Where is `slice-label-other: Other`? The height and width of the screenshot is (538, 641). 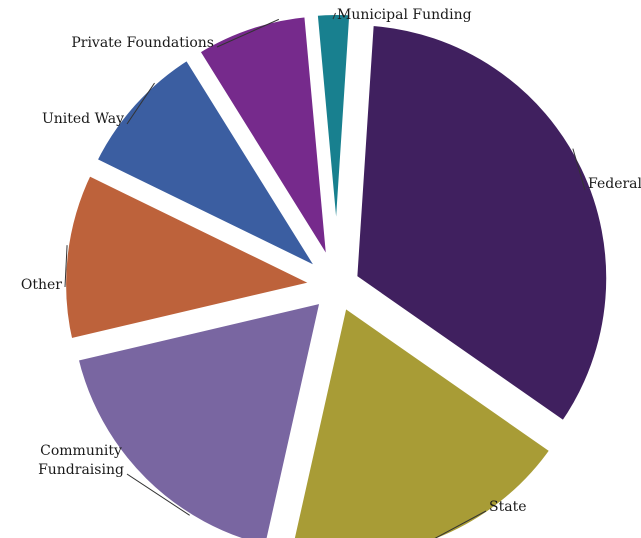
slice-label-other: Other is located at coordinates (41, 285).